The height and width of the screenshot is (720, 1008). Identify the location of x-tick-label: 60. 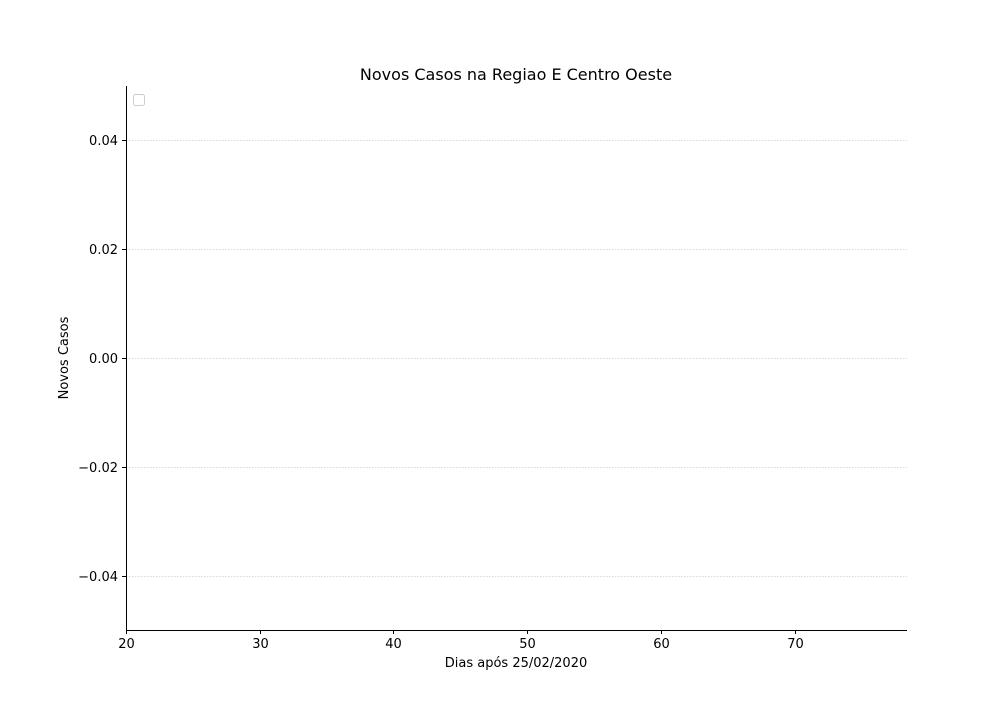
(661, 644).